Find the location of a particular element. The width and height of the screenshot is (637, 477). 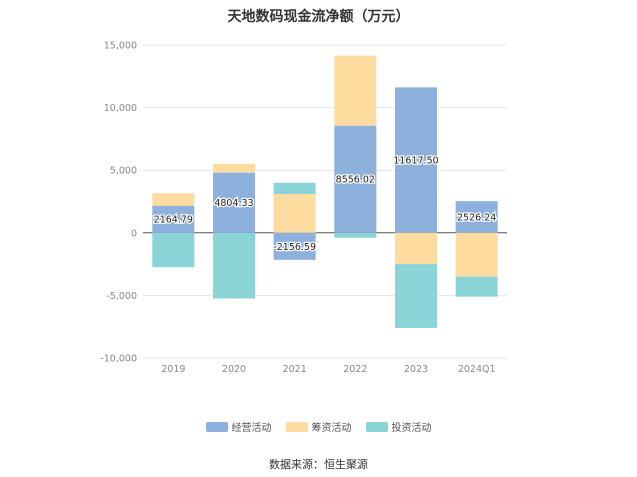

legend-swatch-investing is located at coordinates (376, 426).